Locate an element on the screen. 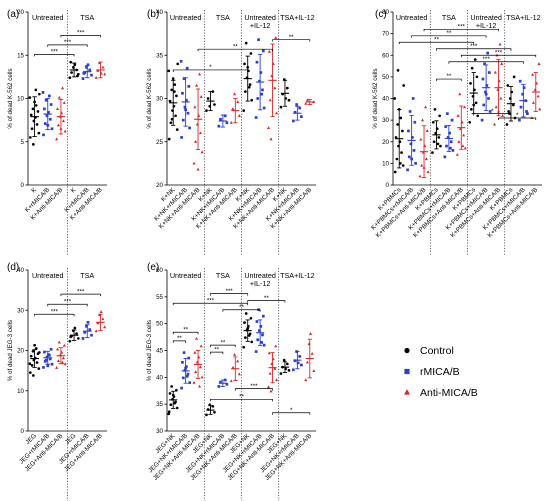  y-tick-label: 10 is located at coordinates (385, 163).